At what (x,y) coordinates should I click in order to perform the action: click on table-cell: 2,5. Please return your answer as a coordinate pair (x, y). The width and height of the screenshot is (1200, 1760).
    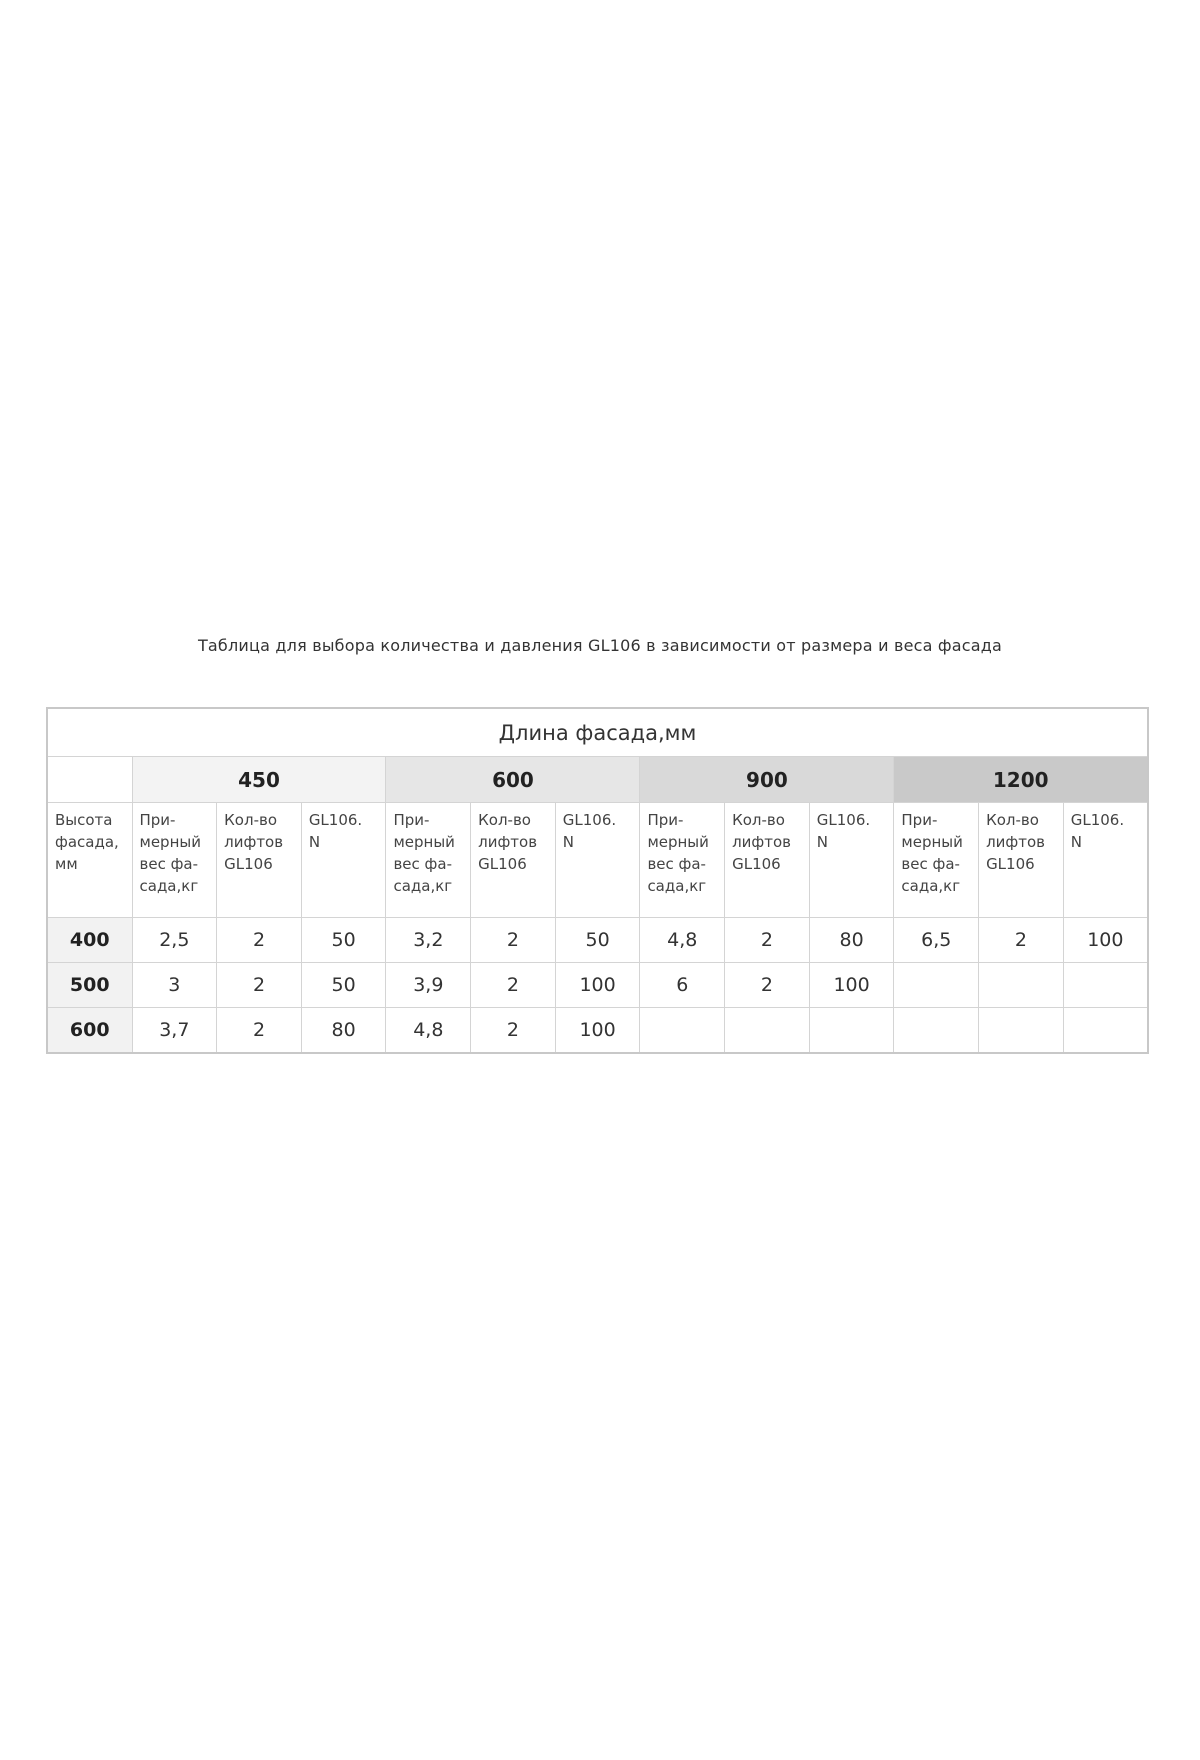
    Looking at the image, I should click on (174, 940).